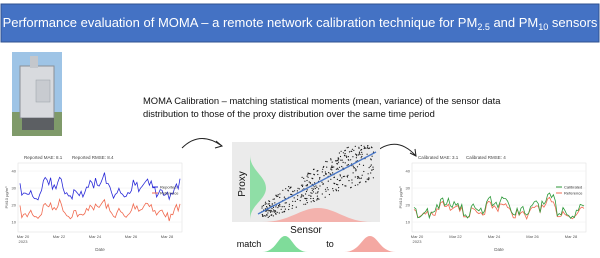 The width and height of the screenshot is (600, 258). Describe the element at coordinates (100, 249) in the screenshot. I see `axis-label: Date` at that location.